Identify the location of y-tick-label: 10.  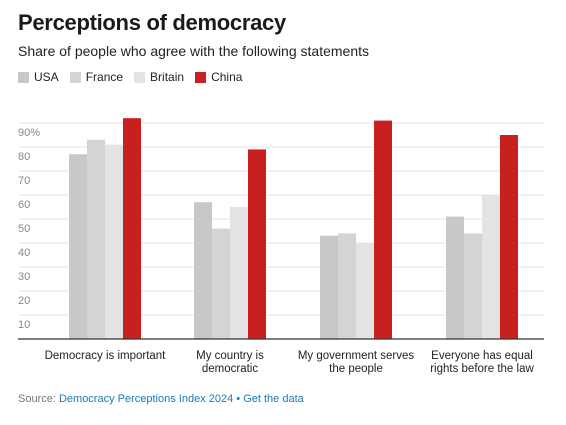
(24, 325).